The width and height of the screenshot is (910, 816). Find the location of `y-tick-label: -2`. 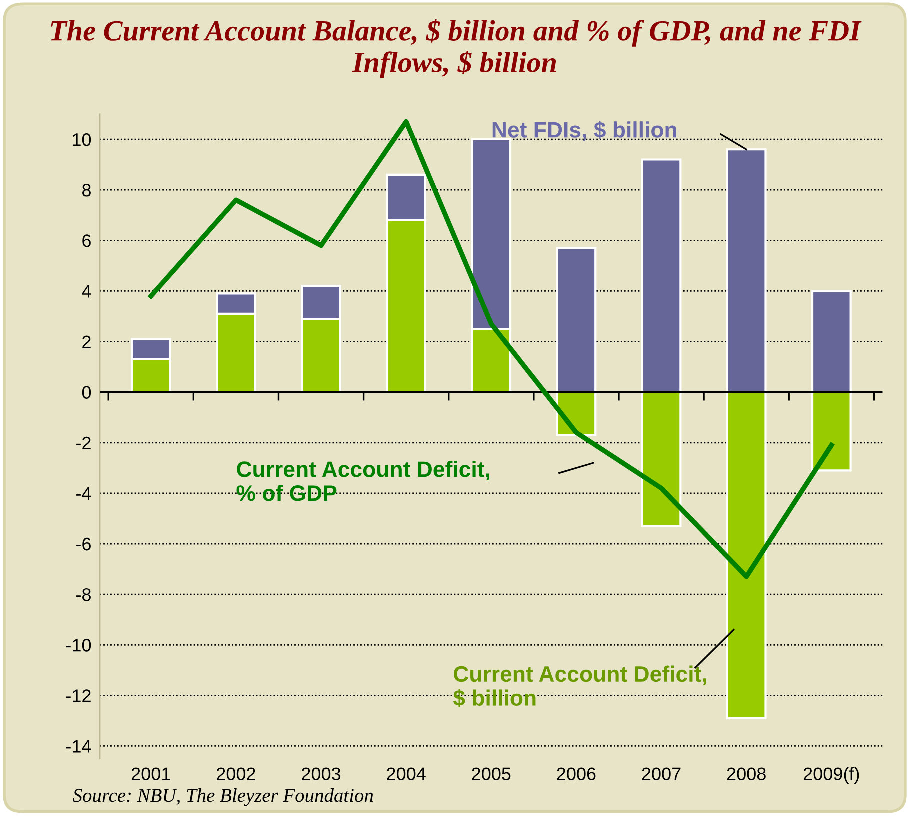

y-tick-label: -2 is located at coordinates (83, 443).